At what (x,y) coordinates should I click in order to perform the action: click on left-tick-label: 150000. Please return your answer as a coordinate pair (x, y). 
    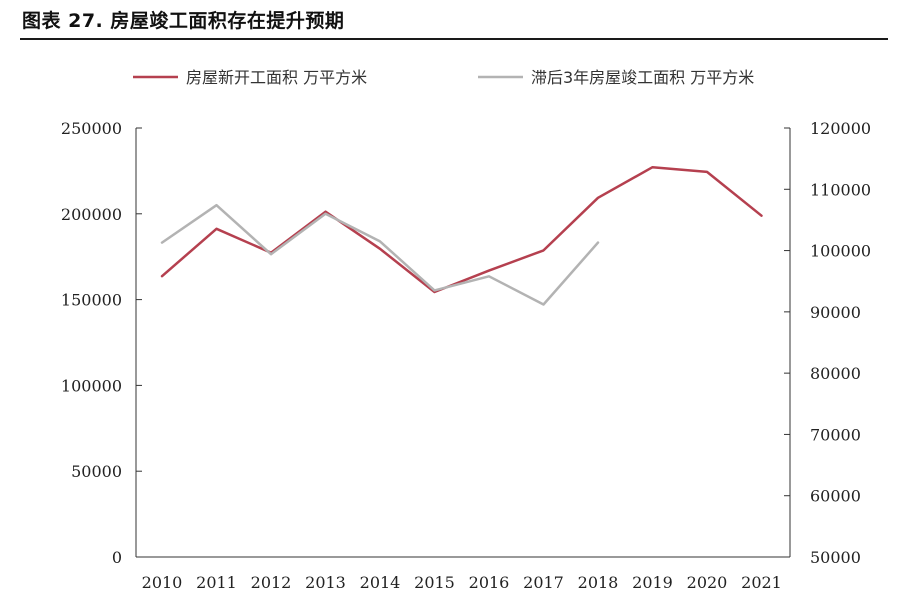
    Looking at the image, I should click on (91, 300).